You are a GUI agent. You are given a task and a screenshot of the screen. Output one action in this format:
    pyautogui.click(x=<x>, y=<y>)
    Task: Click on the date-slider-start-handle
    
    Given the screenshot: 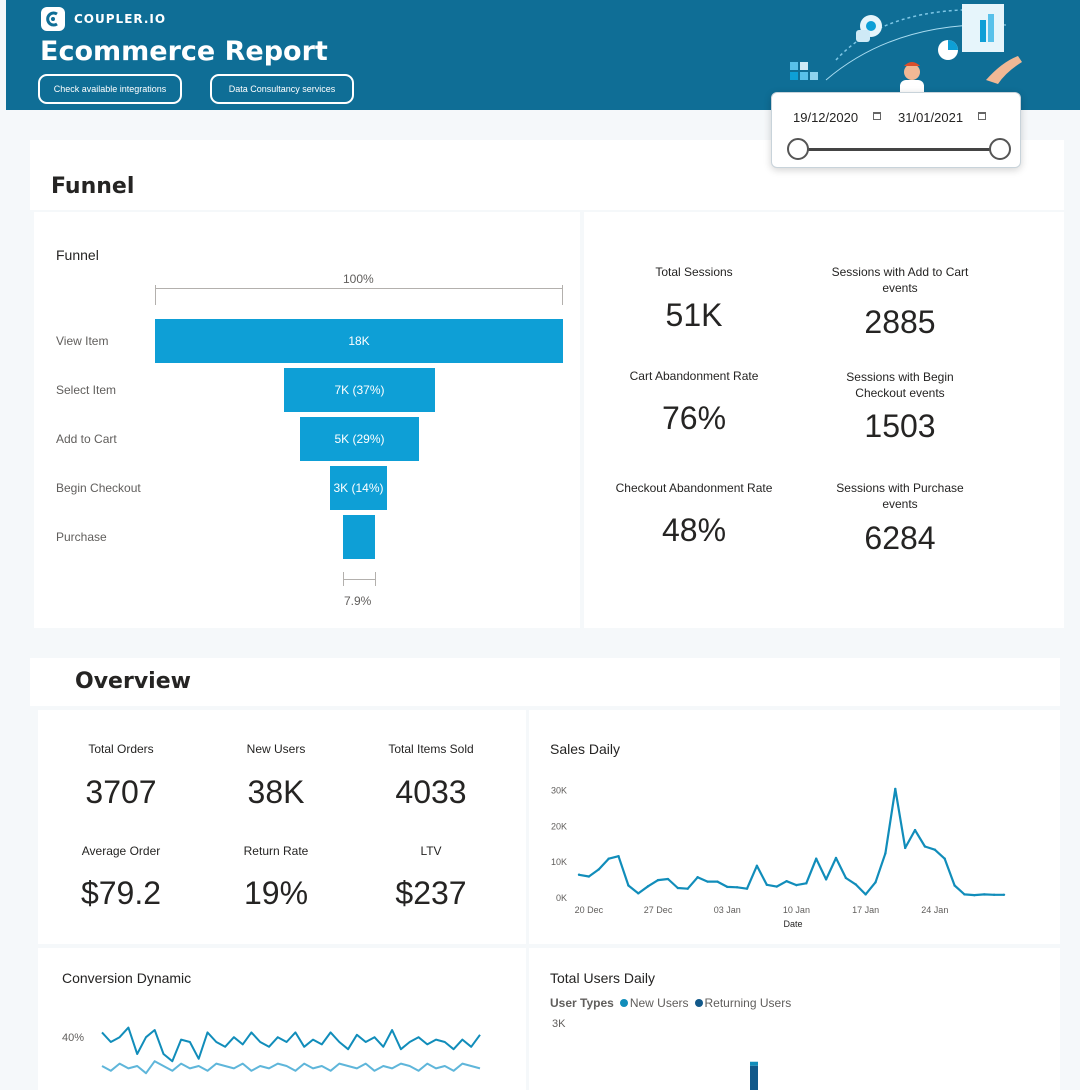 What is the action you would take?
    pyautogui.click(x=798, y=149)
    